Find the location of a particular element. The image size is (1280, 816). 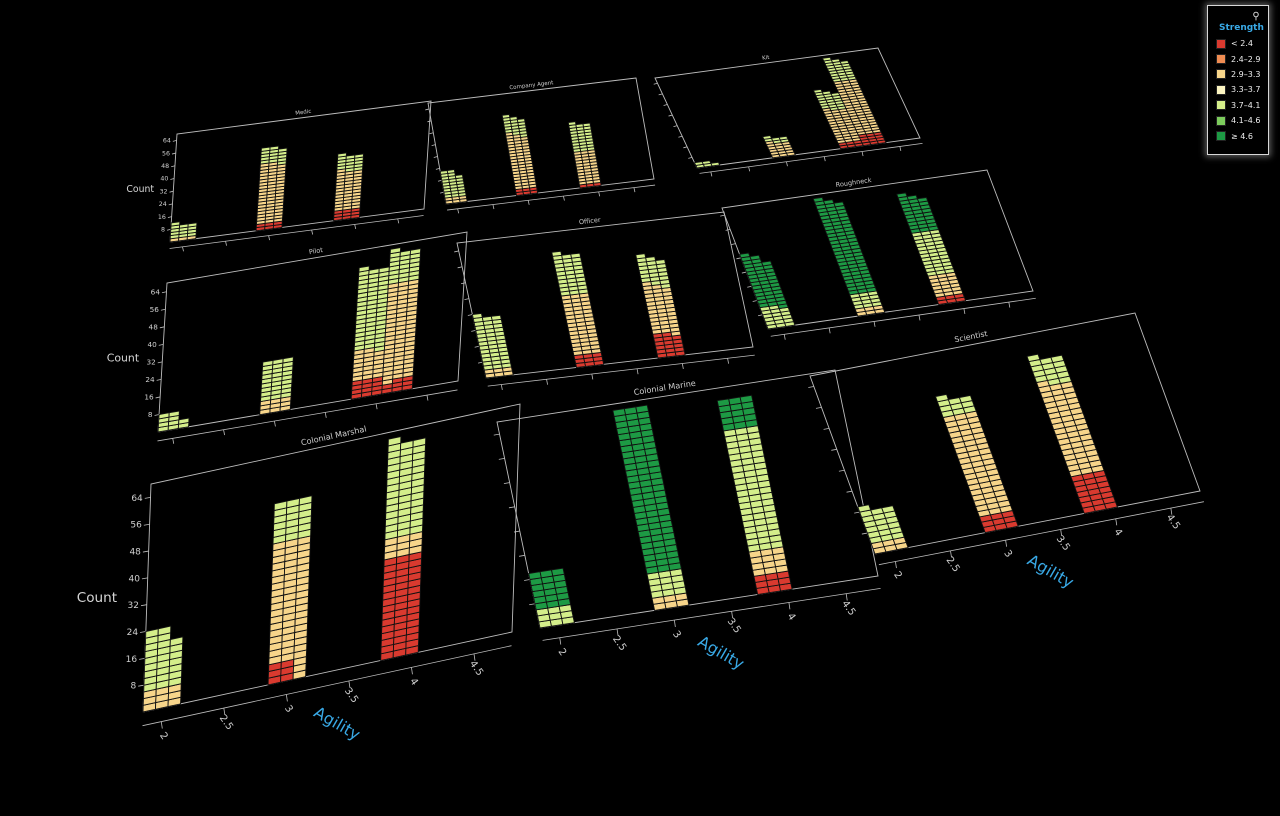

legend-item: < 2.4 is located at coordinates (1242, 43).